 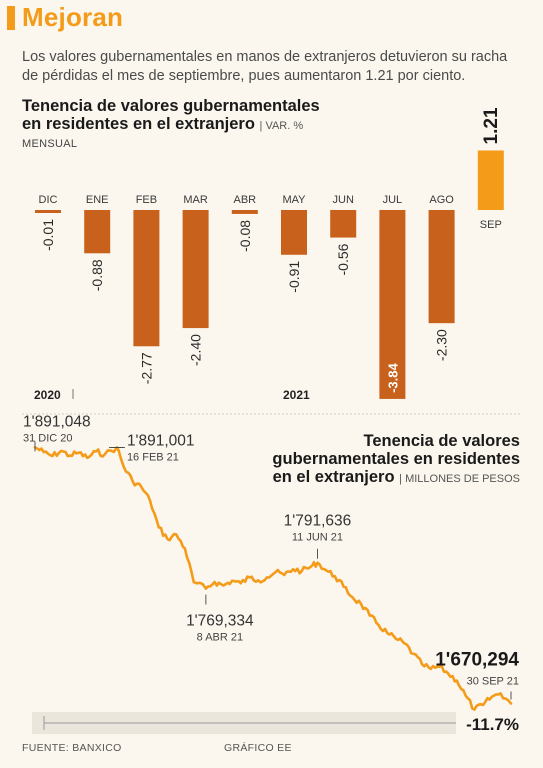 I want to click on year-label-2020: 2020, so click(x=47, y=395).